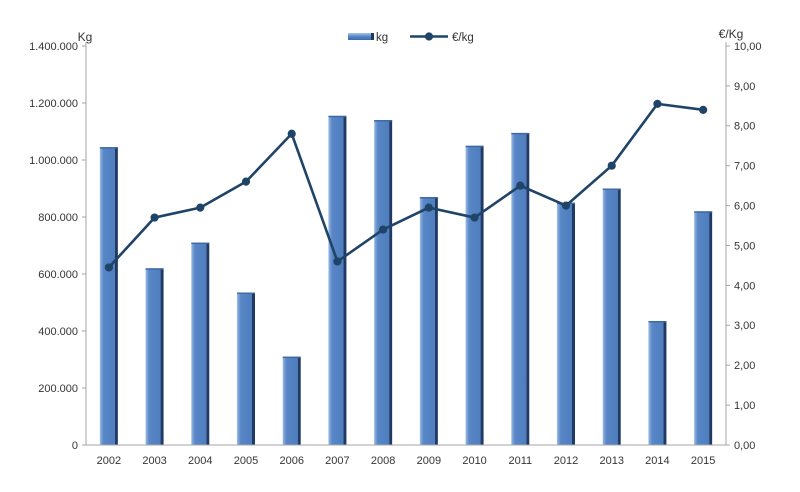  What do you see at coordinates (611, 461) in the screenshot?
I see `year-label-2013: 2013` at bounding box center [611, 461].